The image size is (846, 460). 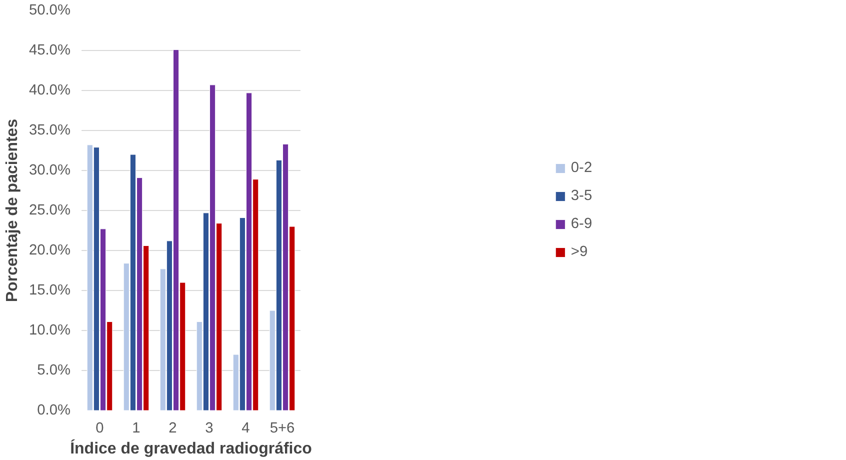 What do you see at coordinates (209, 428) in the screenshot?
I see `x-tick-label: 3` at bounding box center [209, 428].